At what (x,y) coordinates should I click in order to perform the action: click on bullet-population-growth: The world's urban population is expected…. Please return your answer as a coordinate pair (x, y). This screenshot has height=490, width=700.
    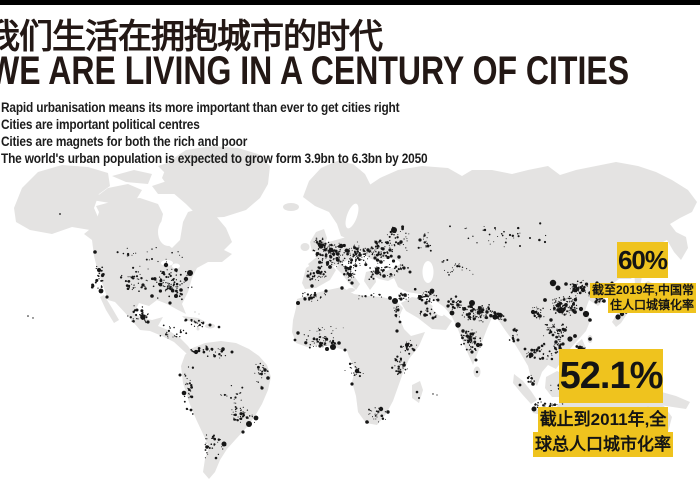
    Looking at the image, I should click on (214, 158).